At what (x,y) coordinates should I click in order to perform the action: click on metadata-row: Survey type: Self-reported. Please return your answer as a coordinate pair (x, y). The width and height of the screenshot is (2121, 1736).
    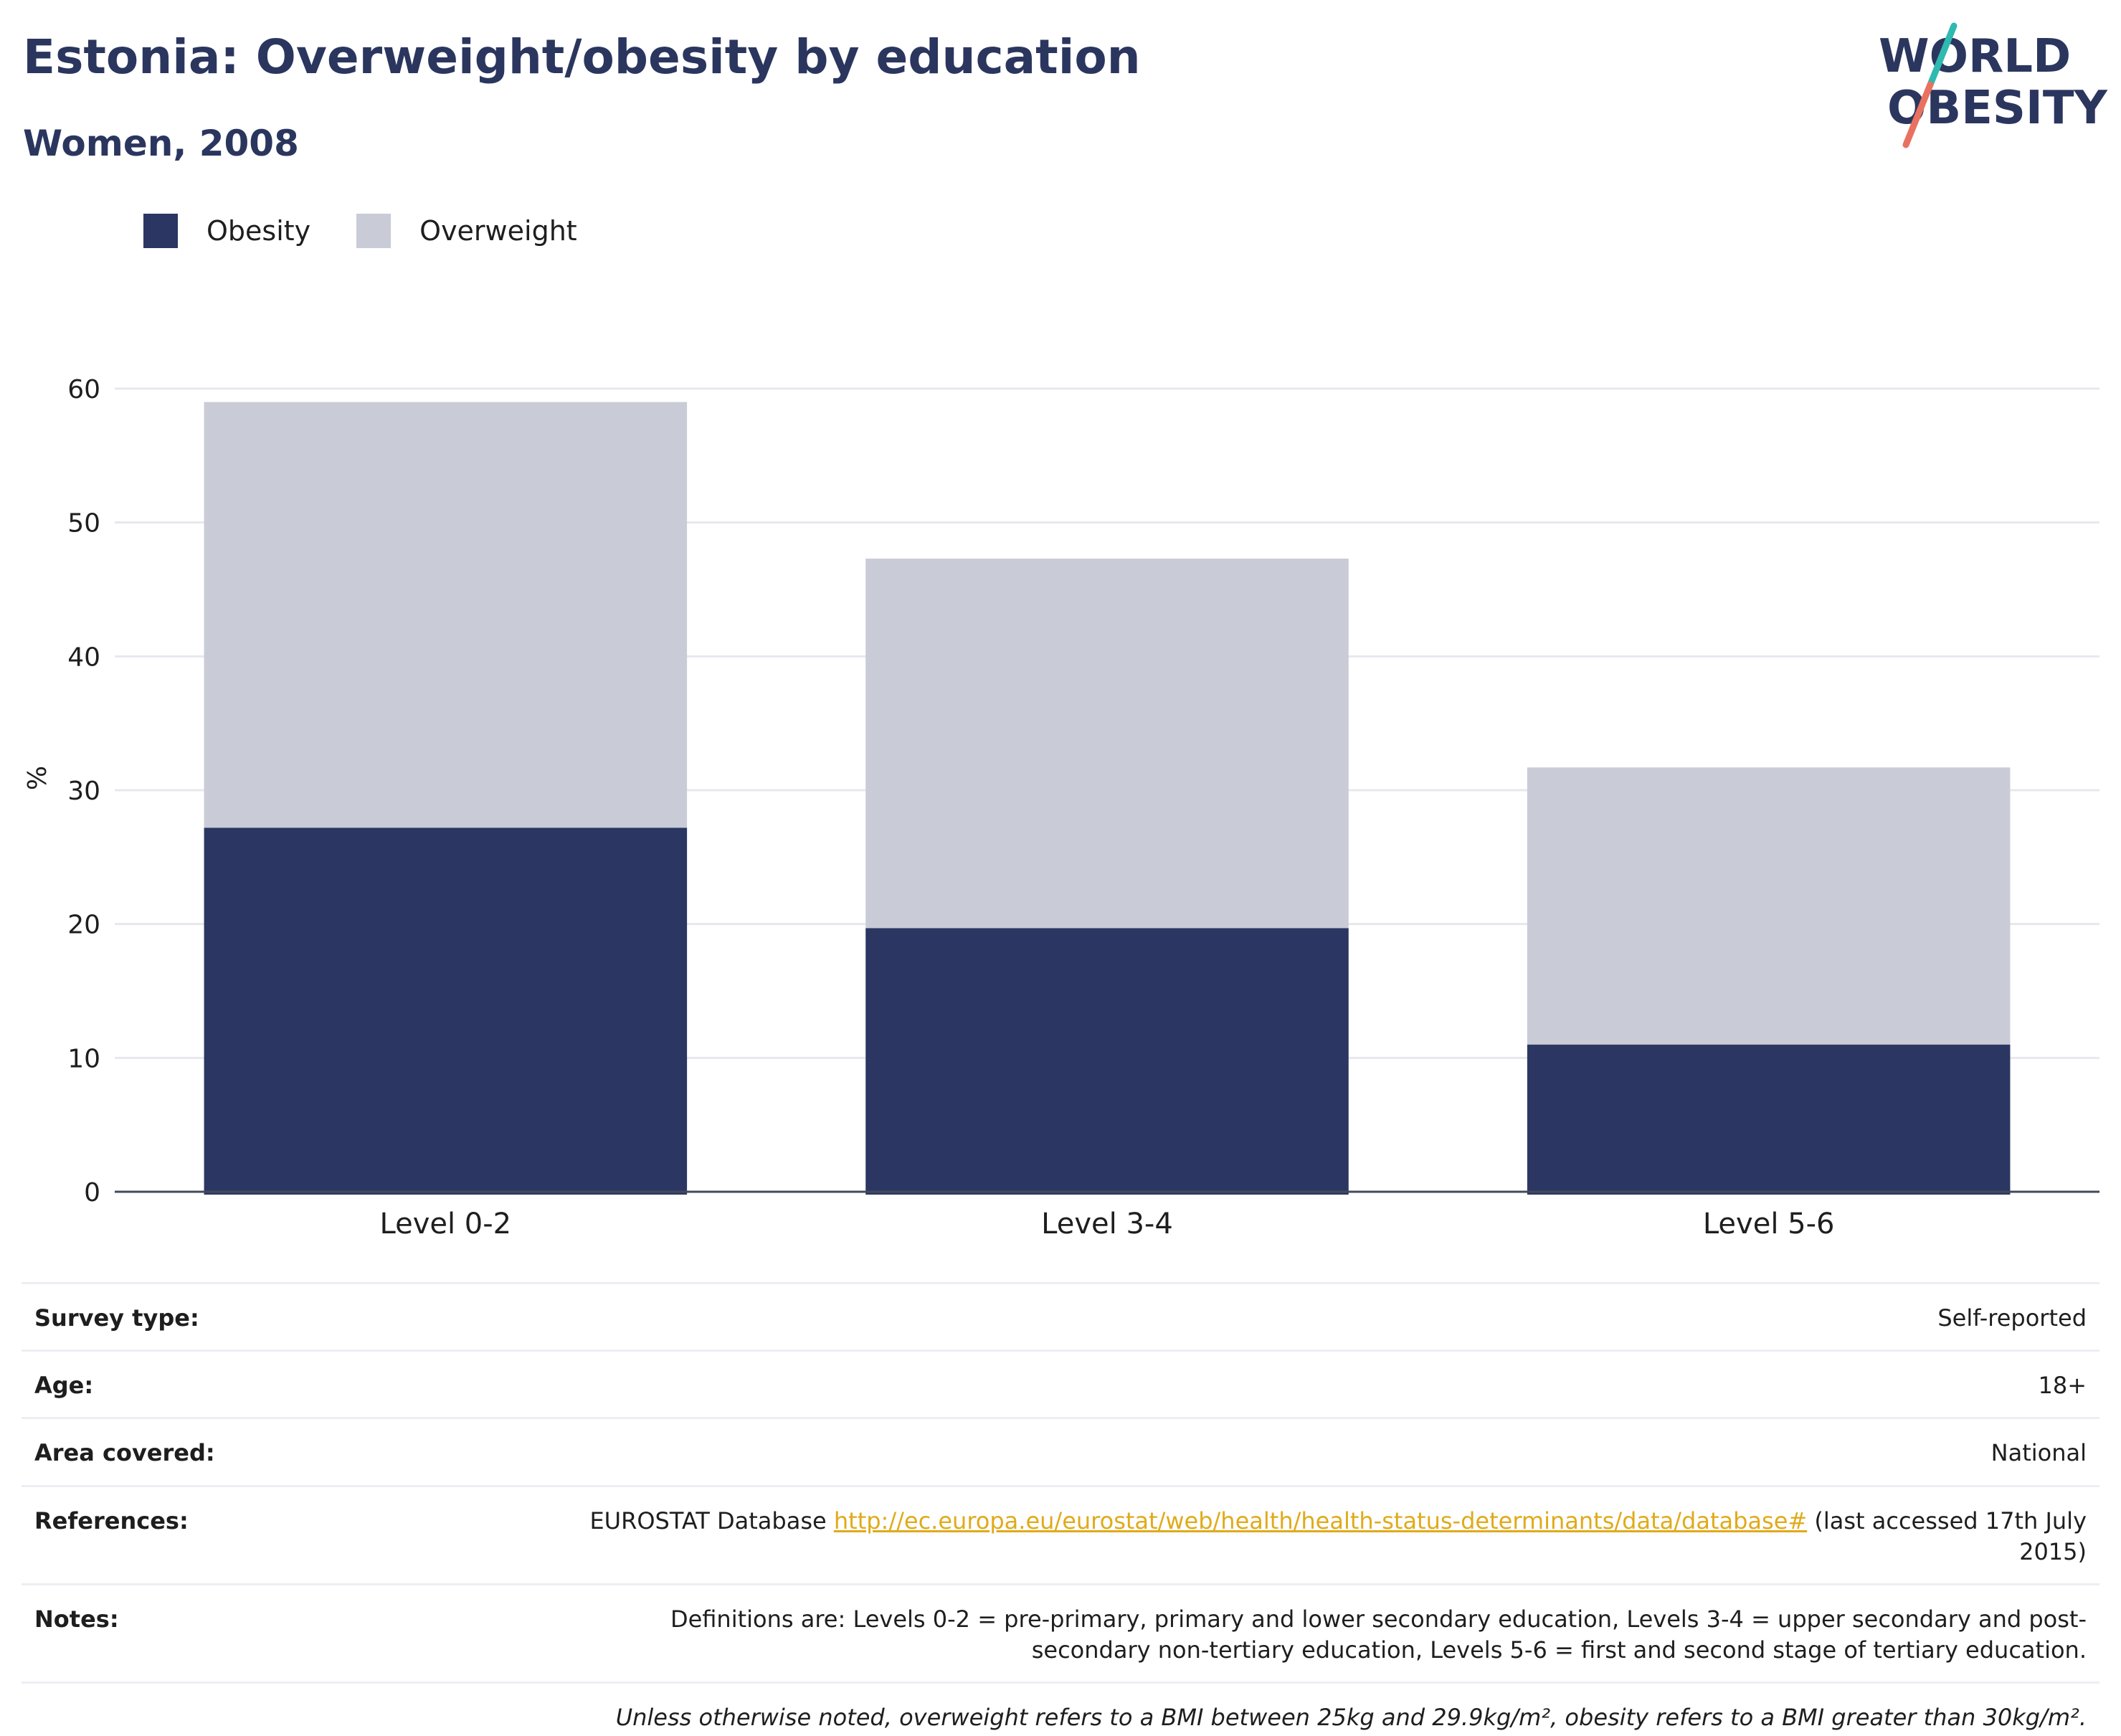
    Looking at the image, I should click on (1060, 1316).